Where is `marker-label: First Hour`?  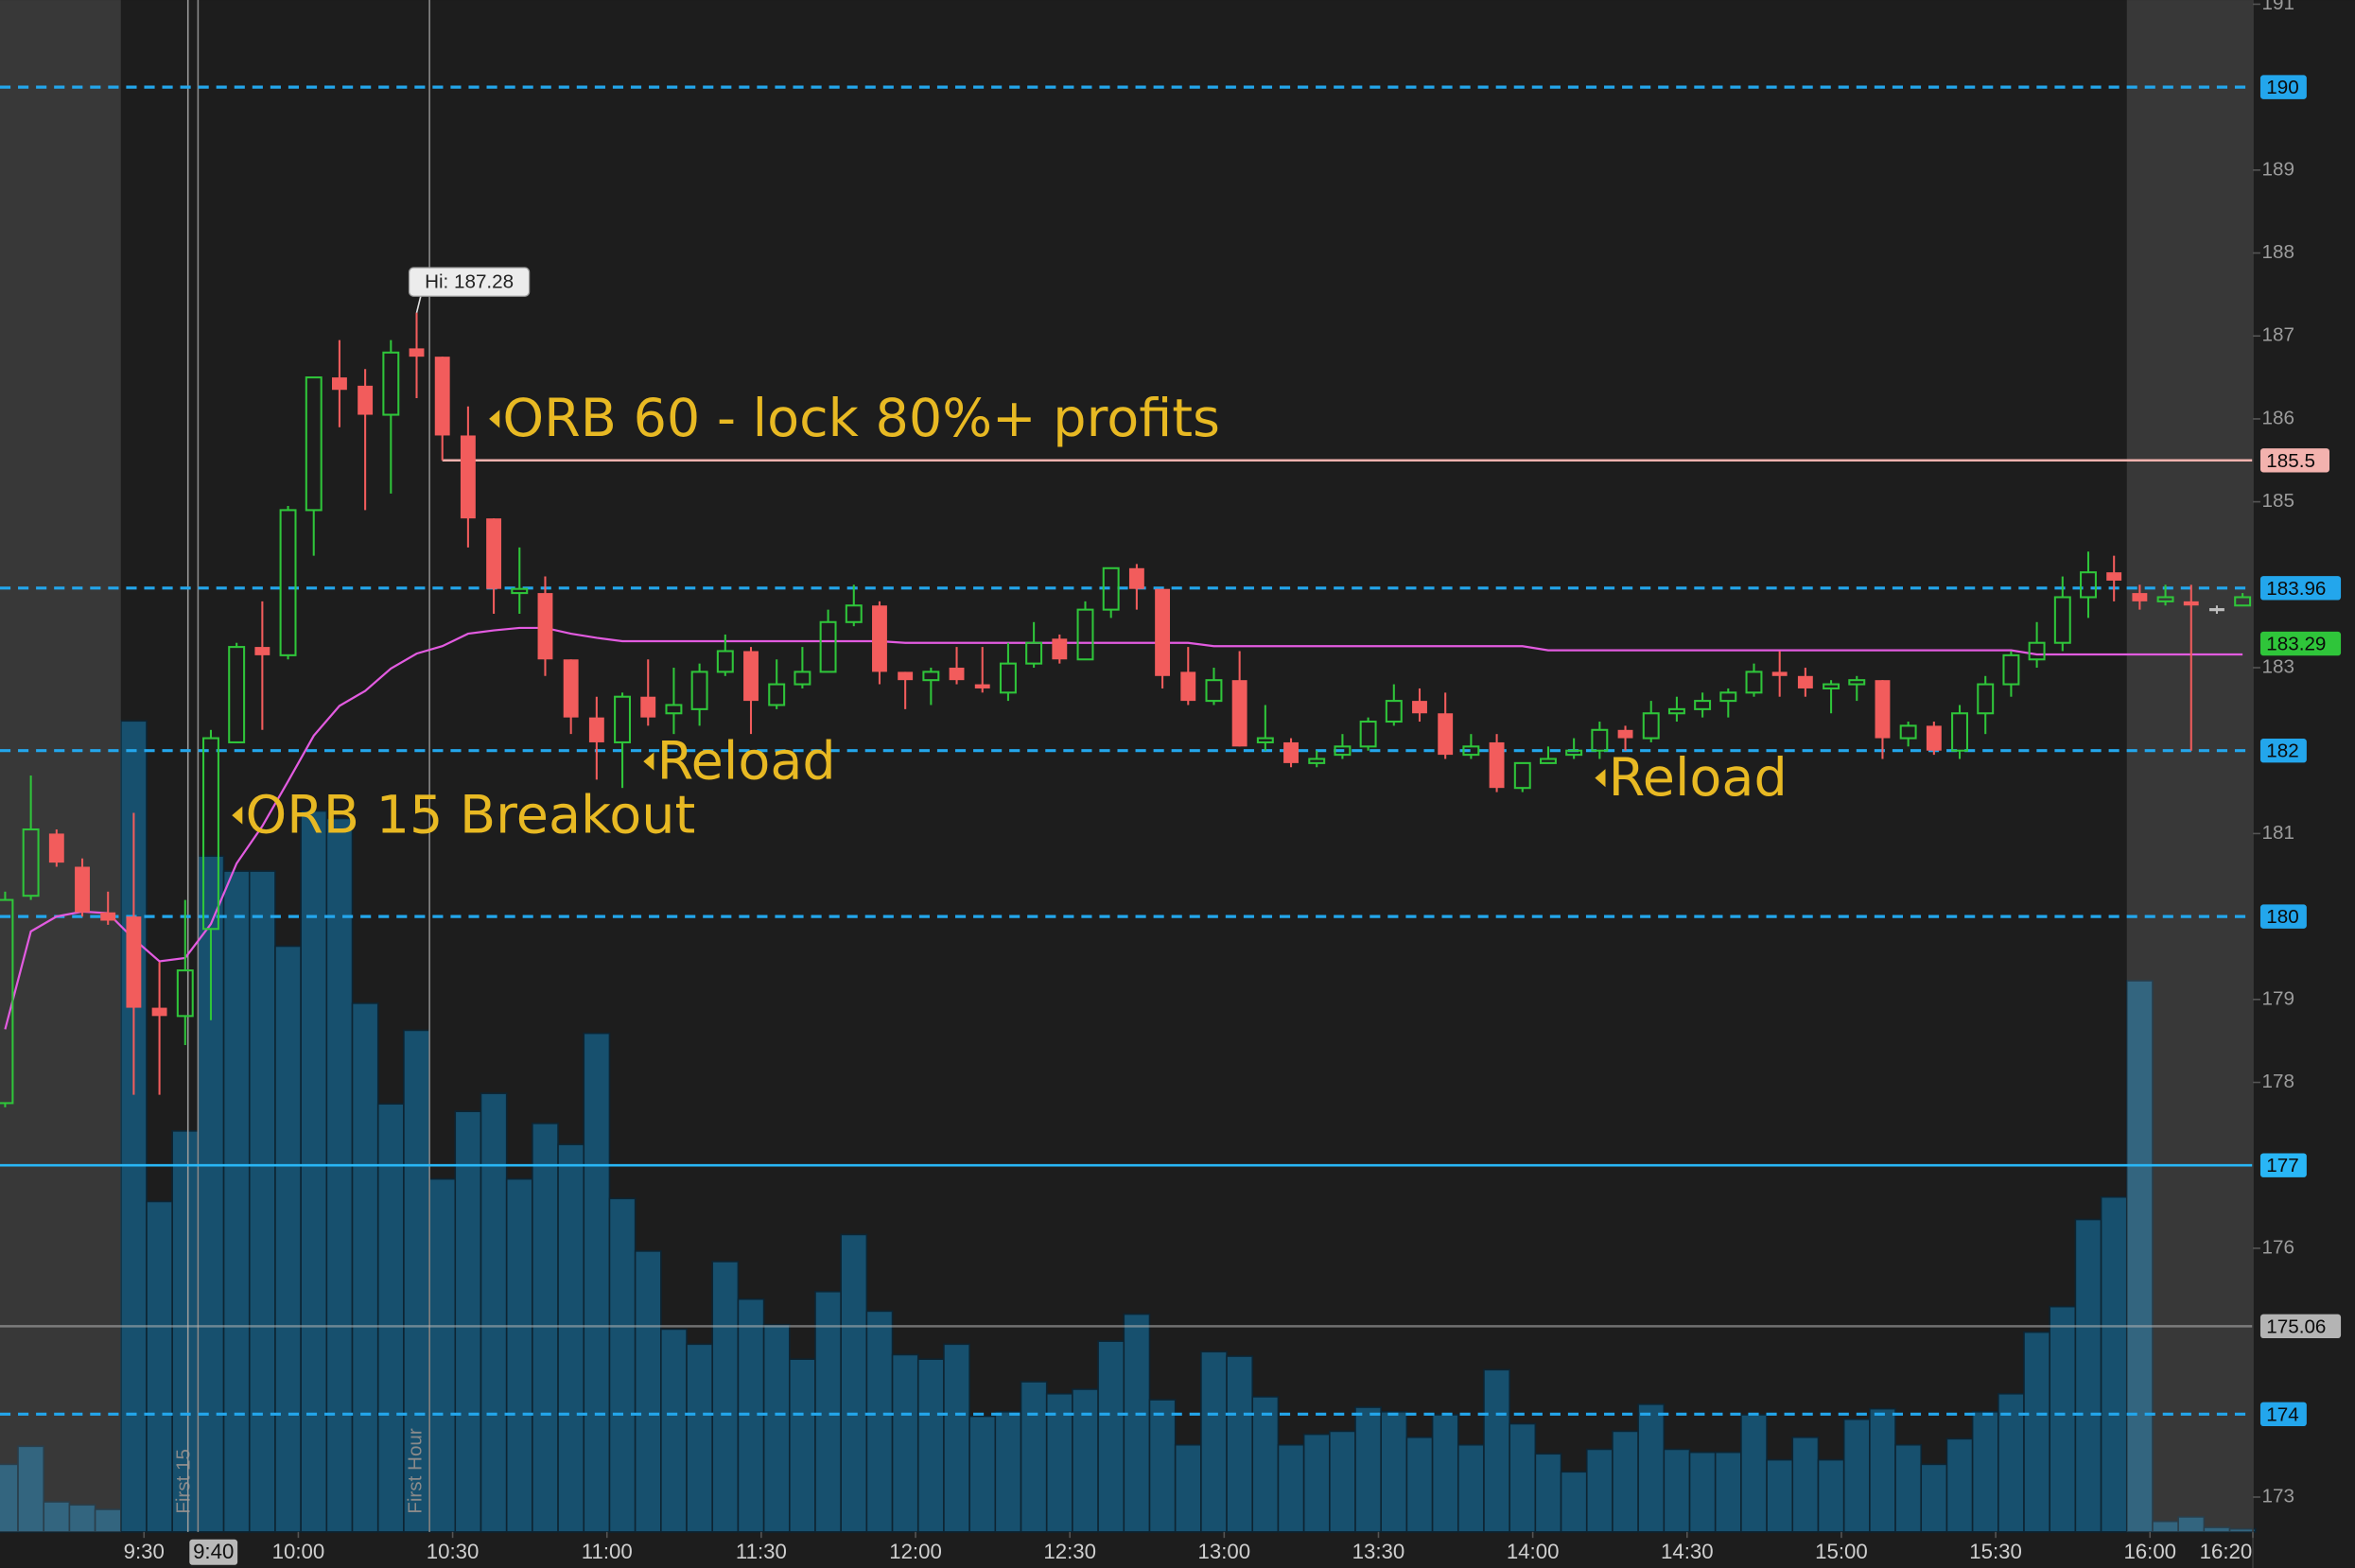
marker-label: First Hour is located at coordinates (415, 1471).